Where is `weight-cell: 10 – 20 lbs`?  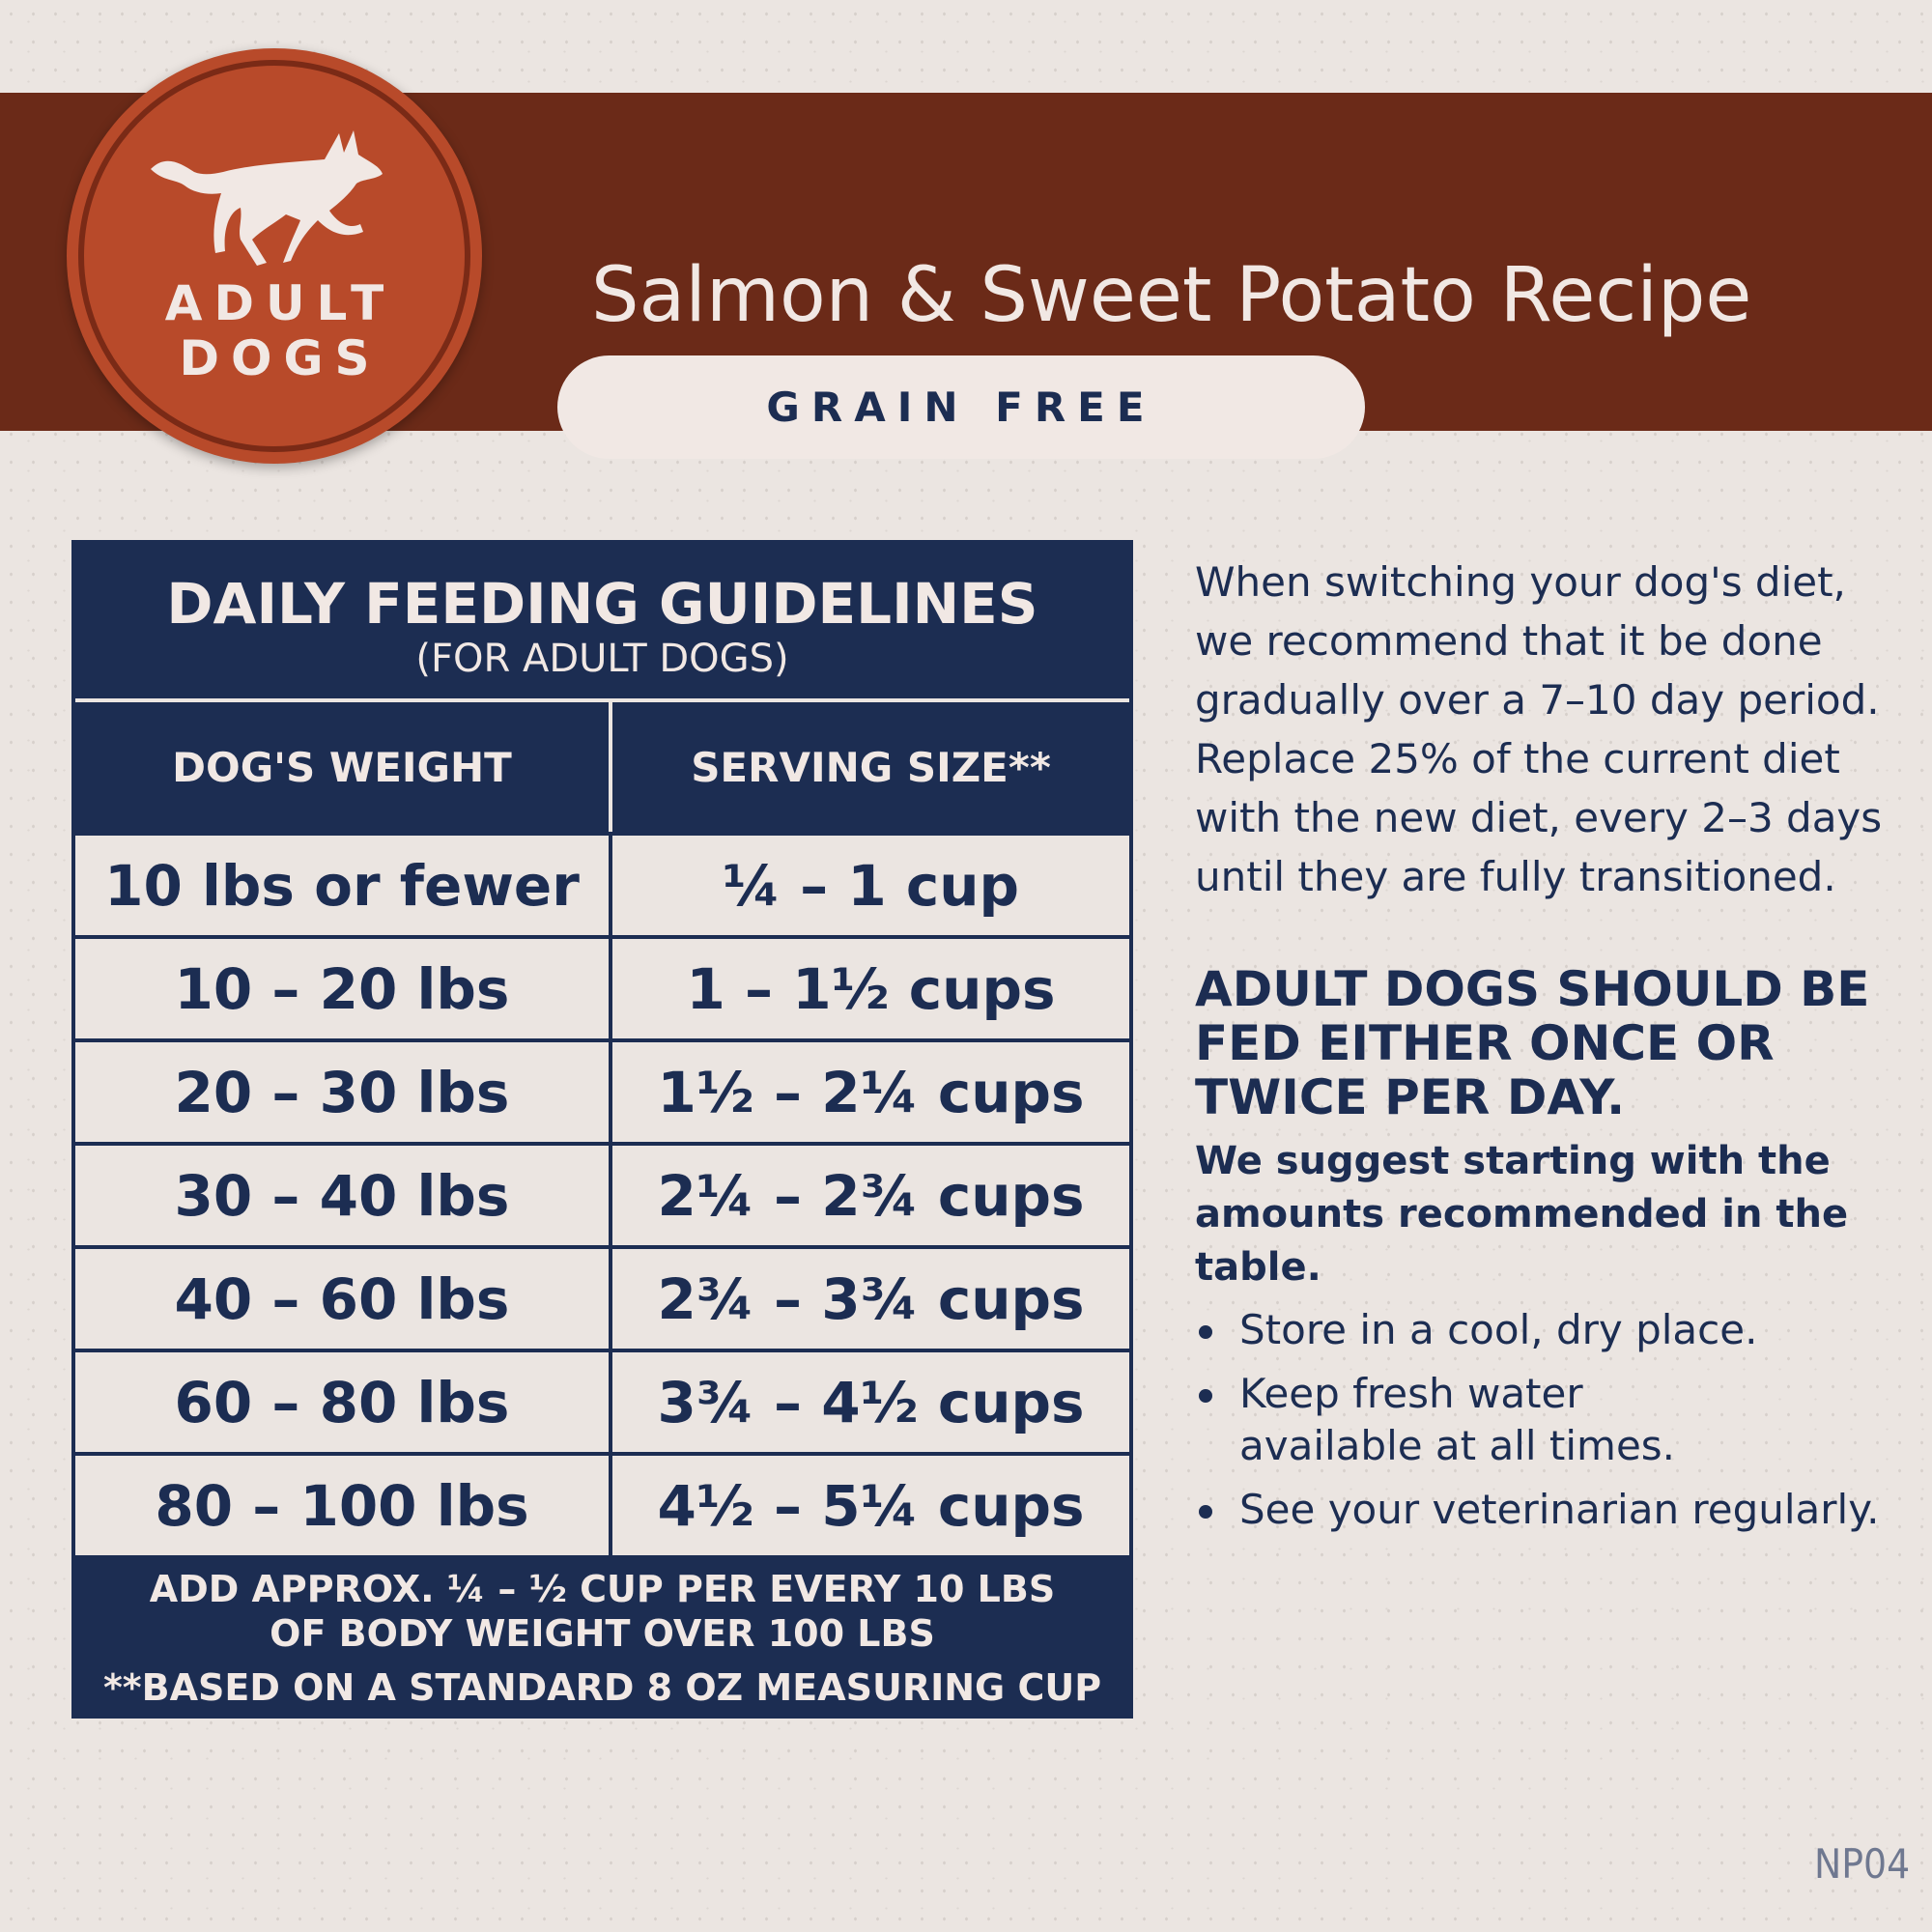 weight-cell: 10 – 20 lbs is located at coordinates (342, 988).